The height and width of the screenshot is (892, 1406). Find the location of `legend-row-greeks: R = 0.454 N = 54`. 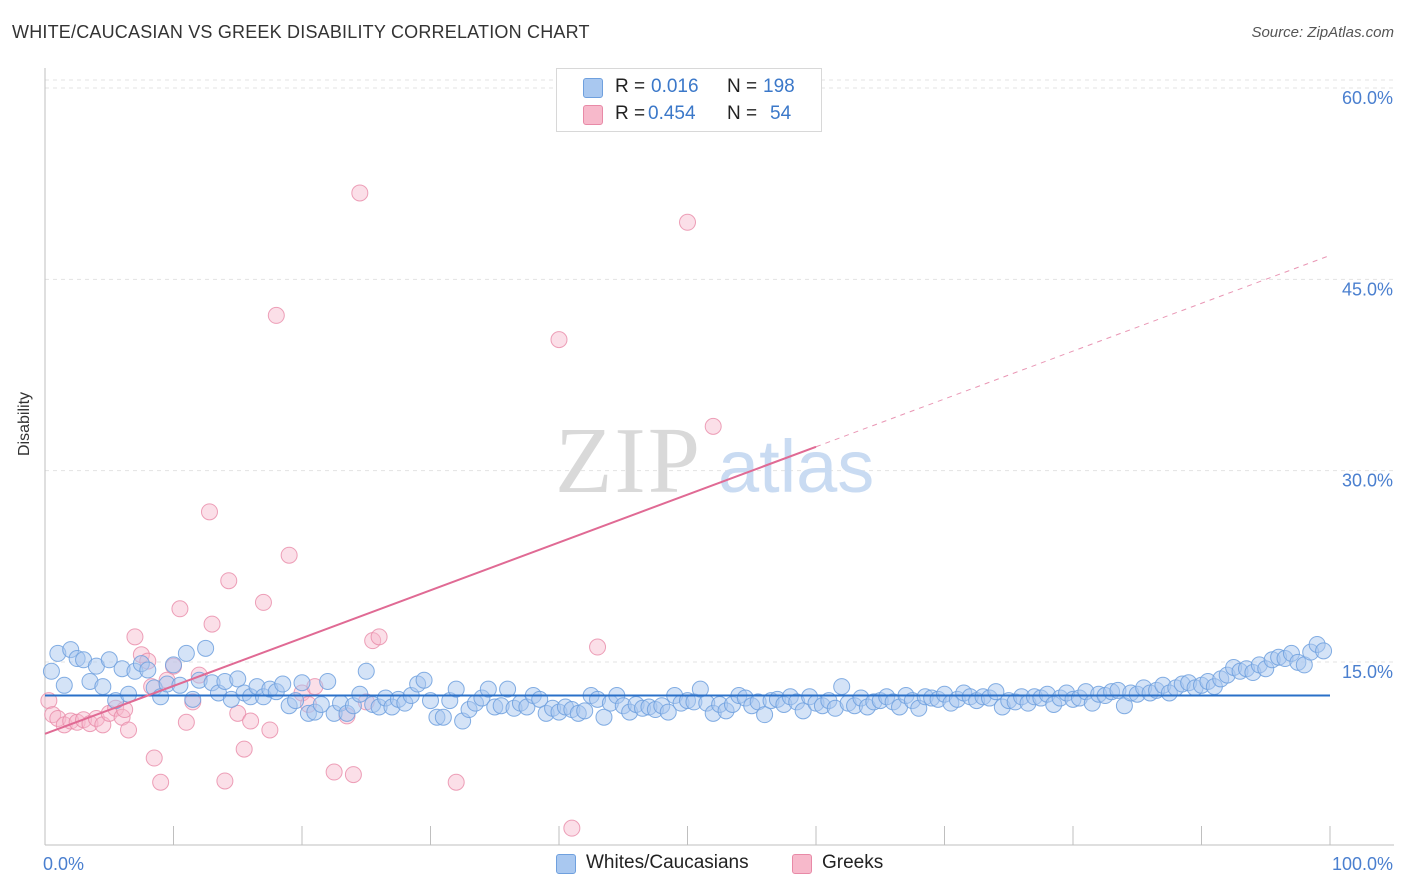

legend-row-greeks: R = 0.454 N = 54 is located at coordinates (689, 114).